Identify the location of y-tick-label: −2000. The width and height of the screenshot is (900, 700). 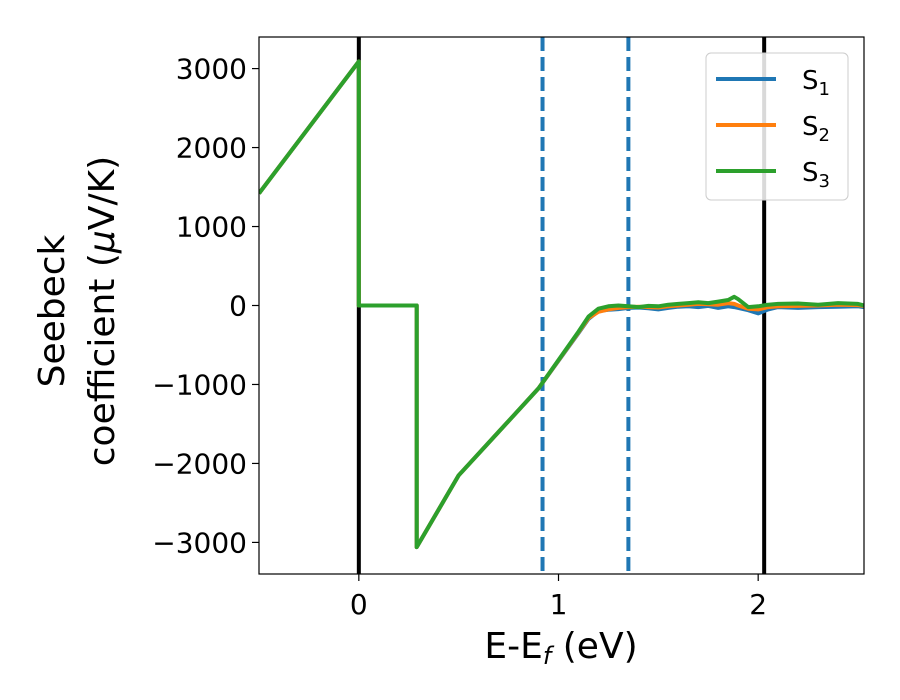
(199, 463).